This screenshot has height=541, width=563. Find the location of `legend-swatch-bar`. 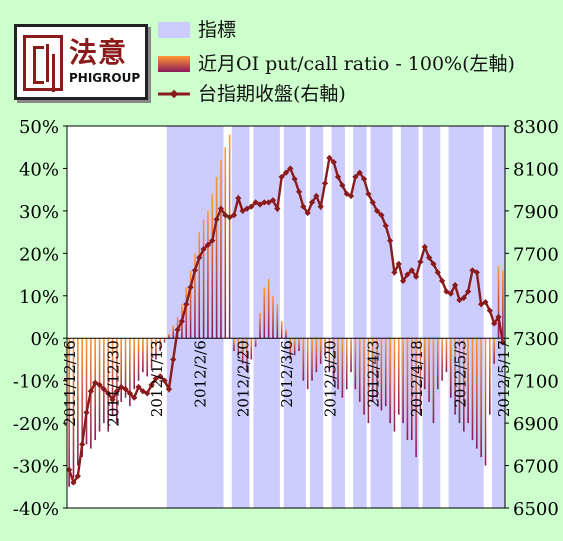

legend-swatch-bar is located at coordinates (174, 64).